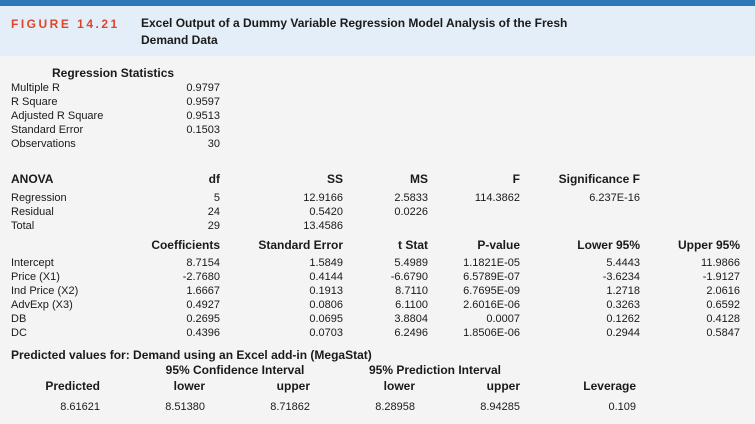 Image resolution: width=755 pixels, height=424 pixels. Describe the element at coordinates (491, 277) in the screenshot. I see `coef-cell: 6.5789E-07` at that location.